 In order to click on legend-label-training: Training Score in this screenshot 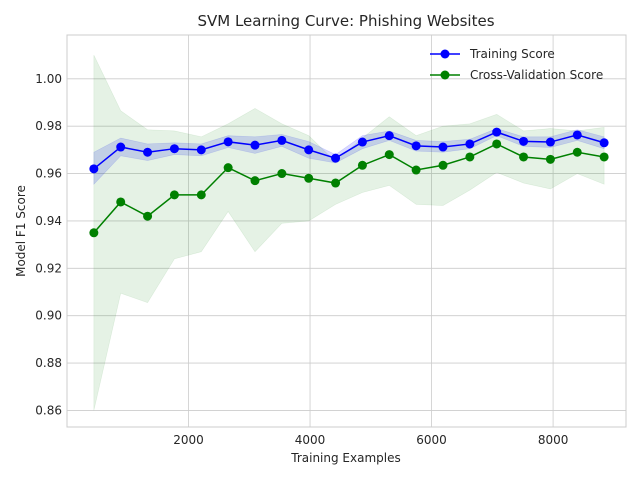, I will do `click(512, 54)`.